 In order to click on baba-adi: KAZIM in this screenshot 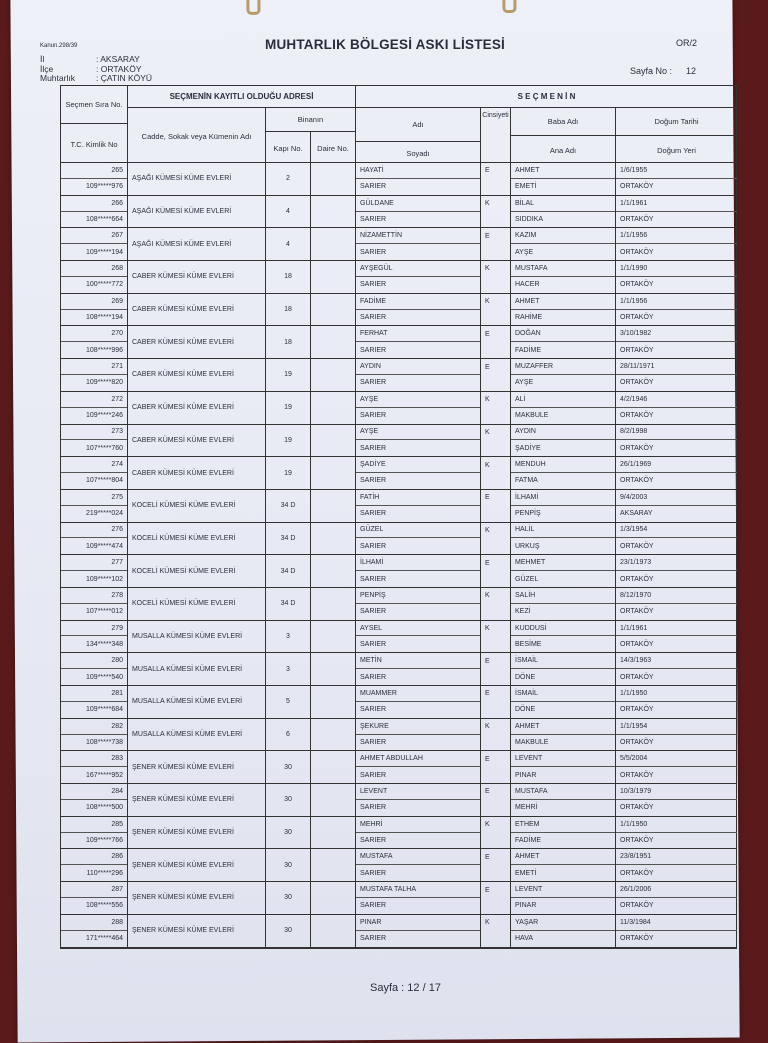, I will do `click(563, 236)`.